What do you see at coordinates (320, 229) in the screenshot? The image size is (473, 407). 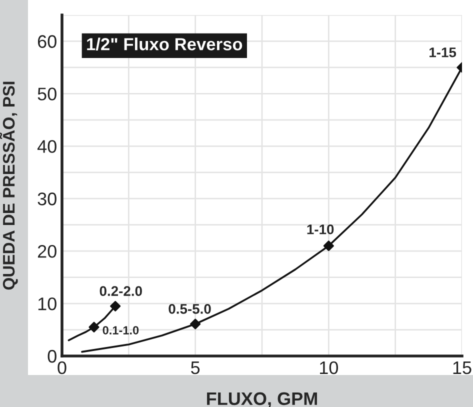 I see `annotation: 1-10` at bounding box center [320, 229].